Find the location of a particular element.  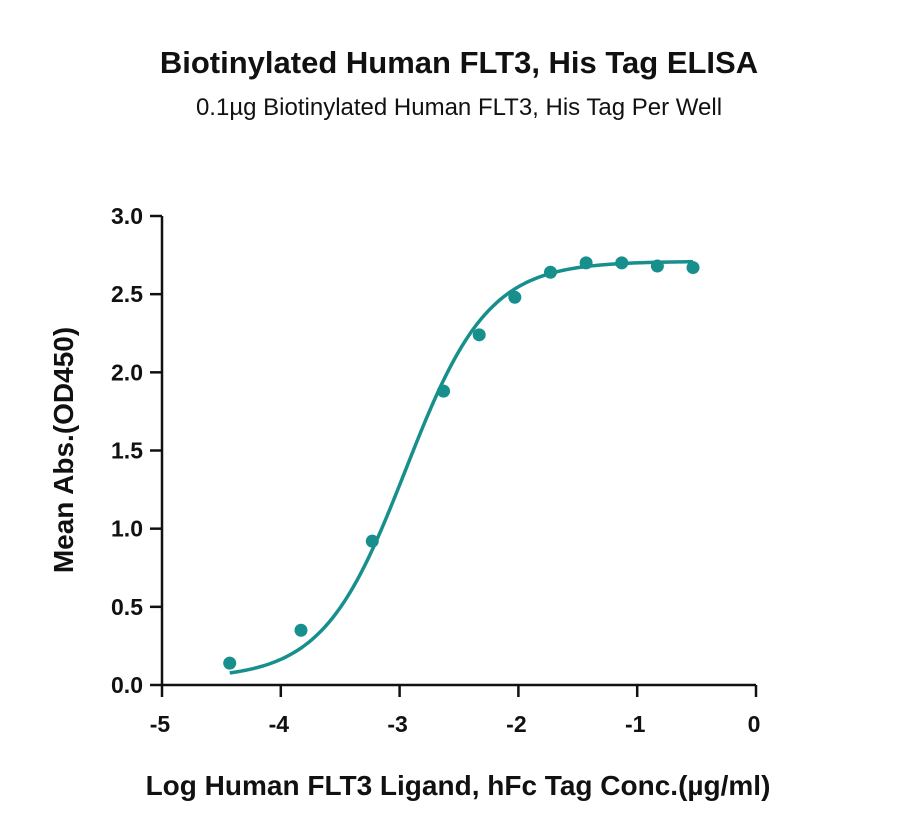

y-tick-label: 2.5 is located at coordinates (127, 294).